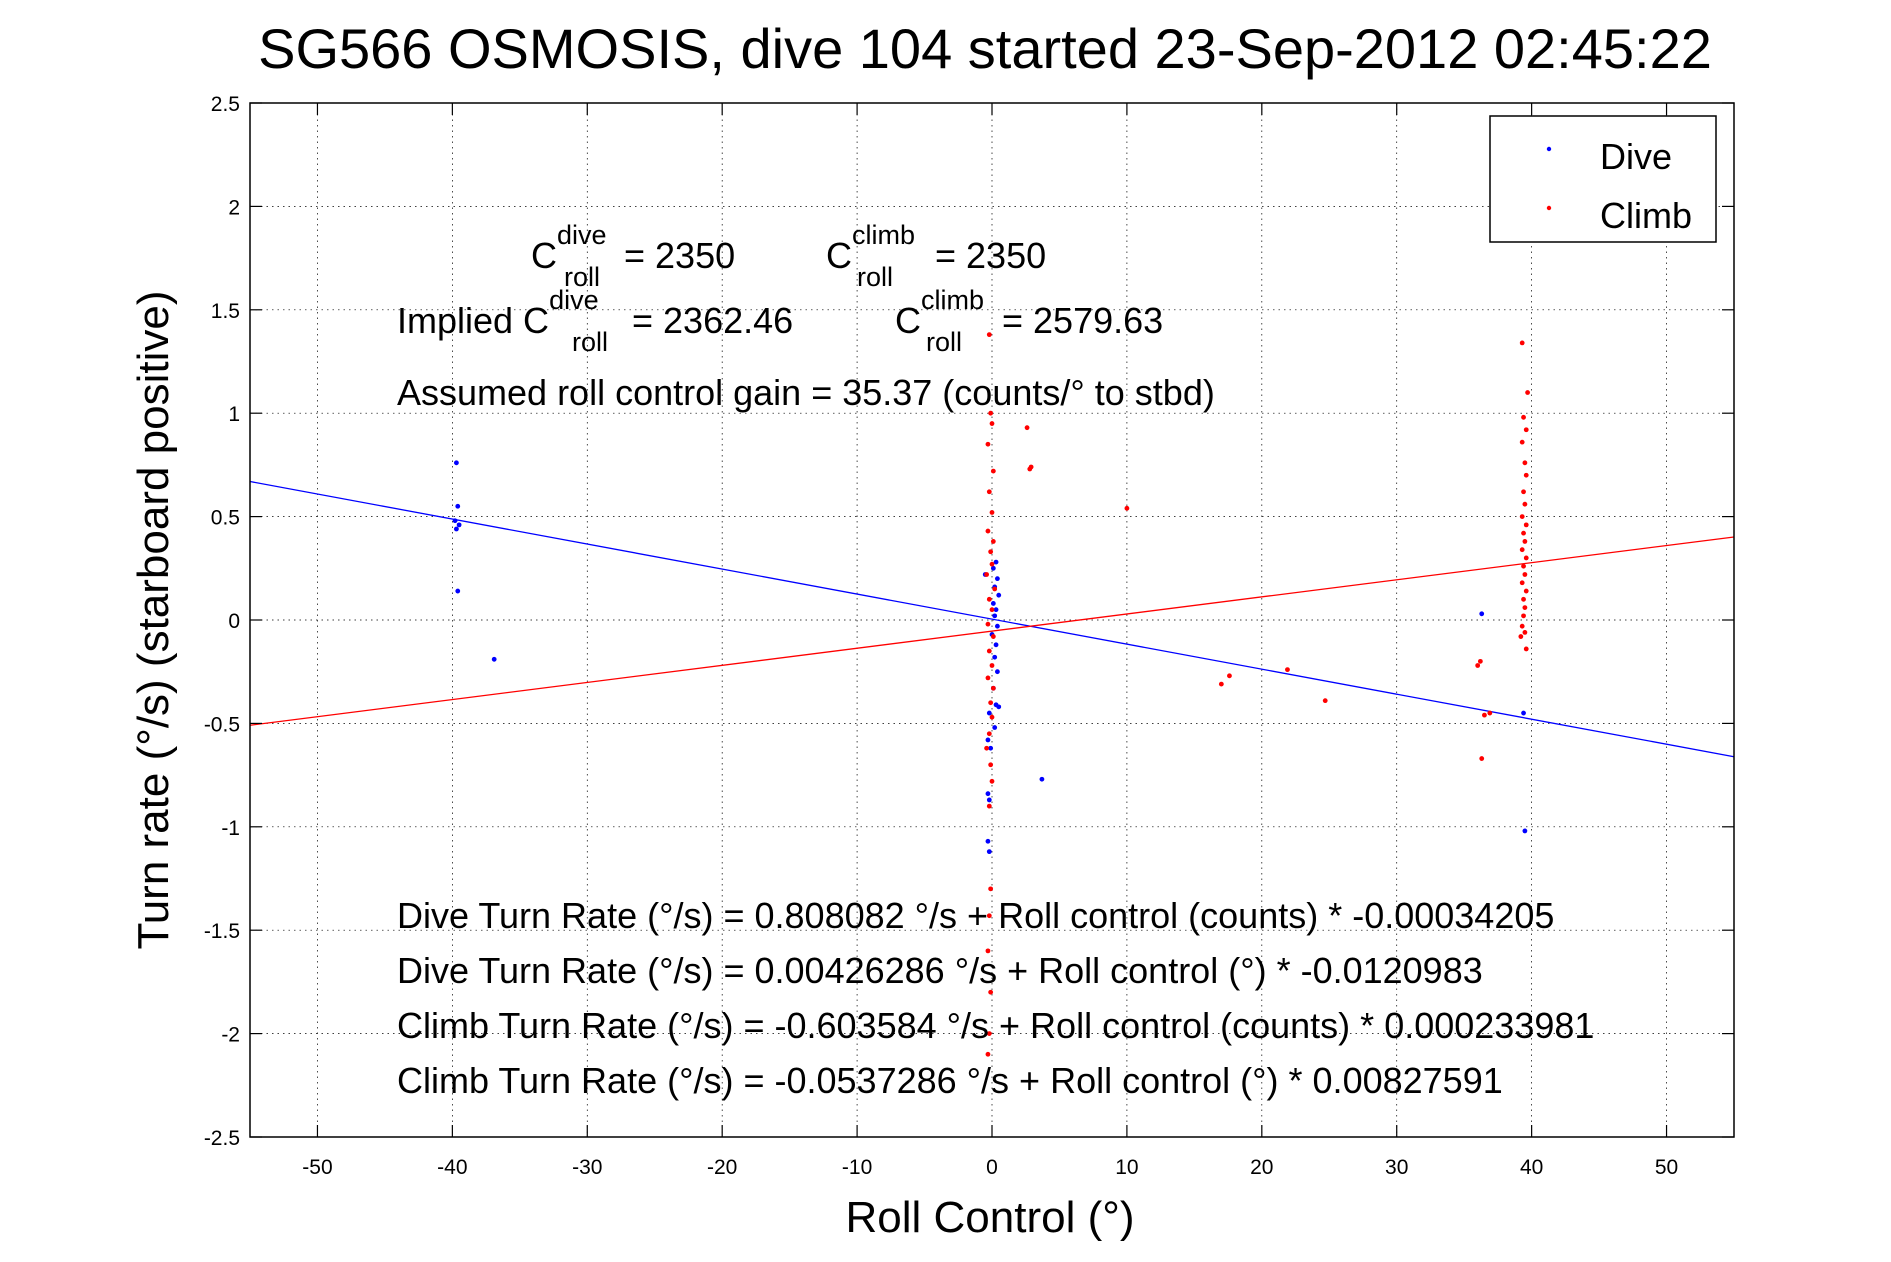 This screenshot has height=1262, width=1891. I want to click on y-tick-label: -0.5, so click(222, 724).